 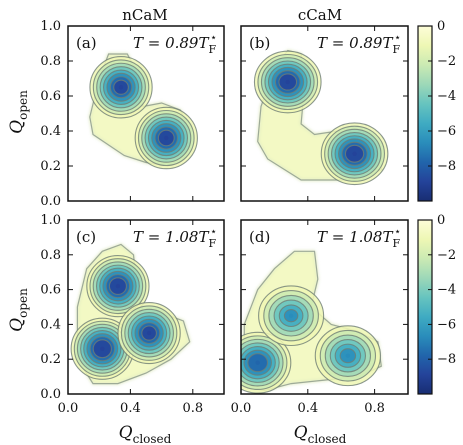 I want to click on panel-label: (a), so click(x=86, y=43).